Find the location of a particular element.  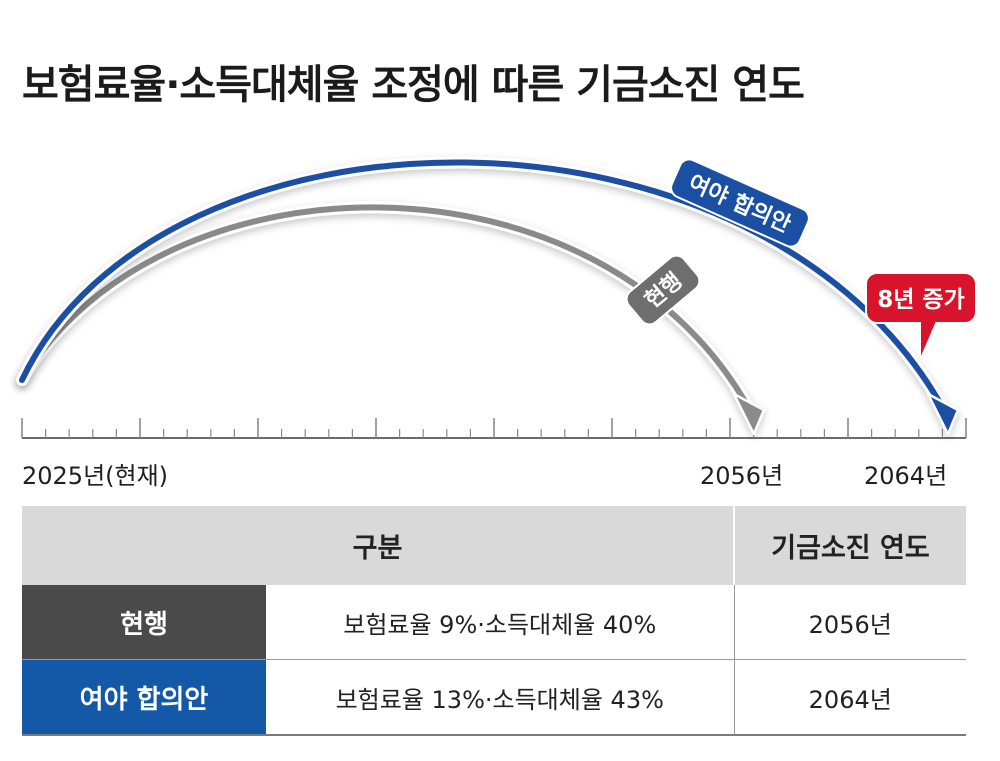

row-year-proposal: 2064년 is located at coordinates (849, 697).